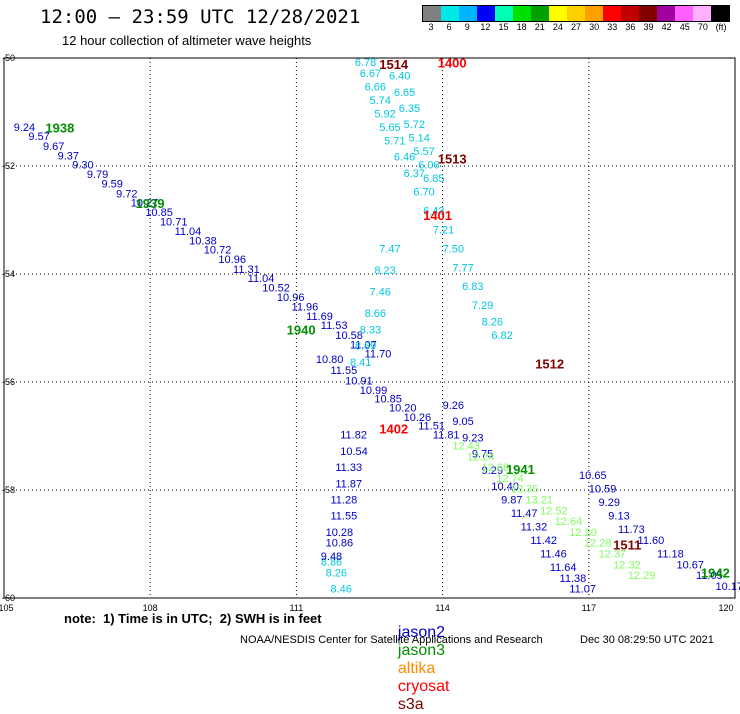 The height and width of the screenshot is (714, 740). Describe the element at coordinates (363, 346) in the screenshot. I see `swh-observation: 11.07` at that location.